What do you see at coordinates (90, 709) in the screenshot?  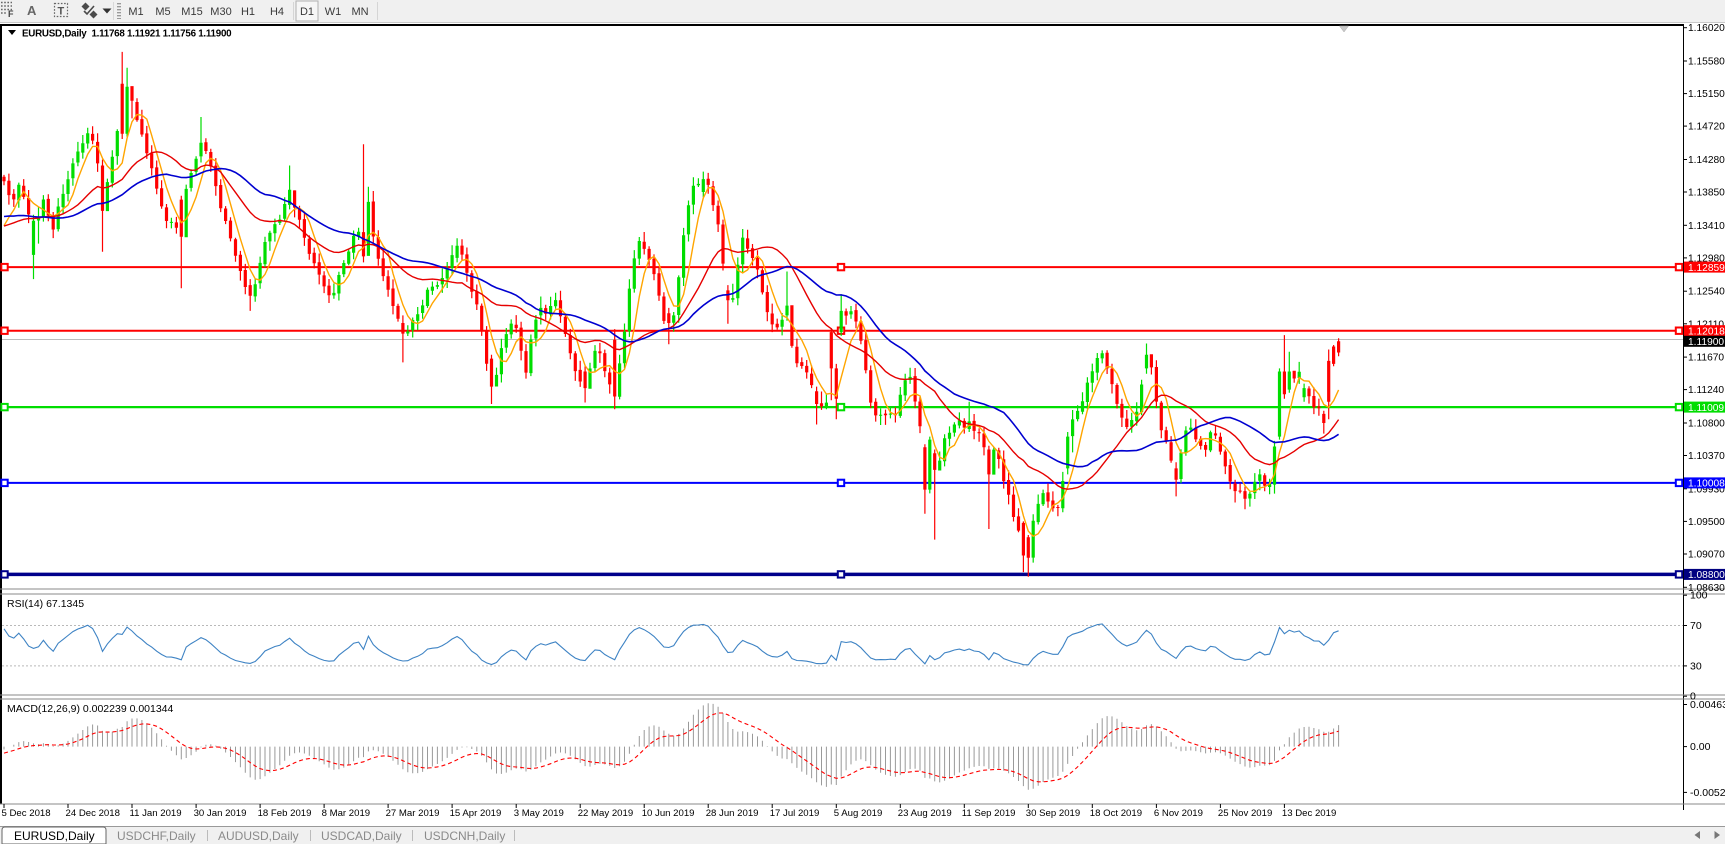 I see `svg-text:MACD(12,26,9) 0.002239 0.00134: MACD(12,26,9) 0.002239 0.001344` at bounding box center [90, 709].